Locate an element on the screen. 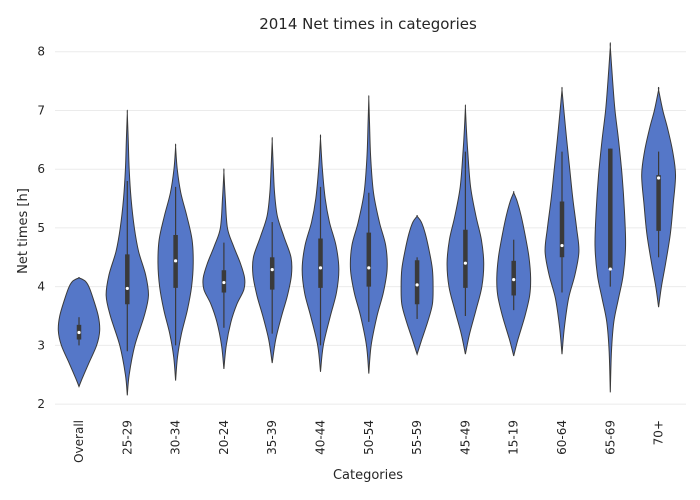  chart-title: 2014 Net times in categories is located at coordinates (368, 24).